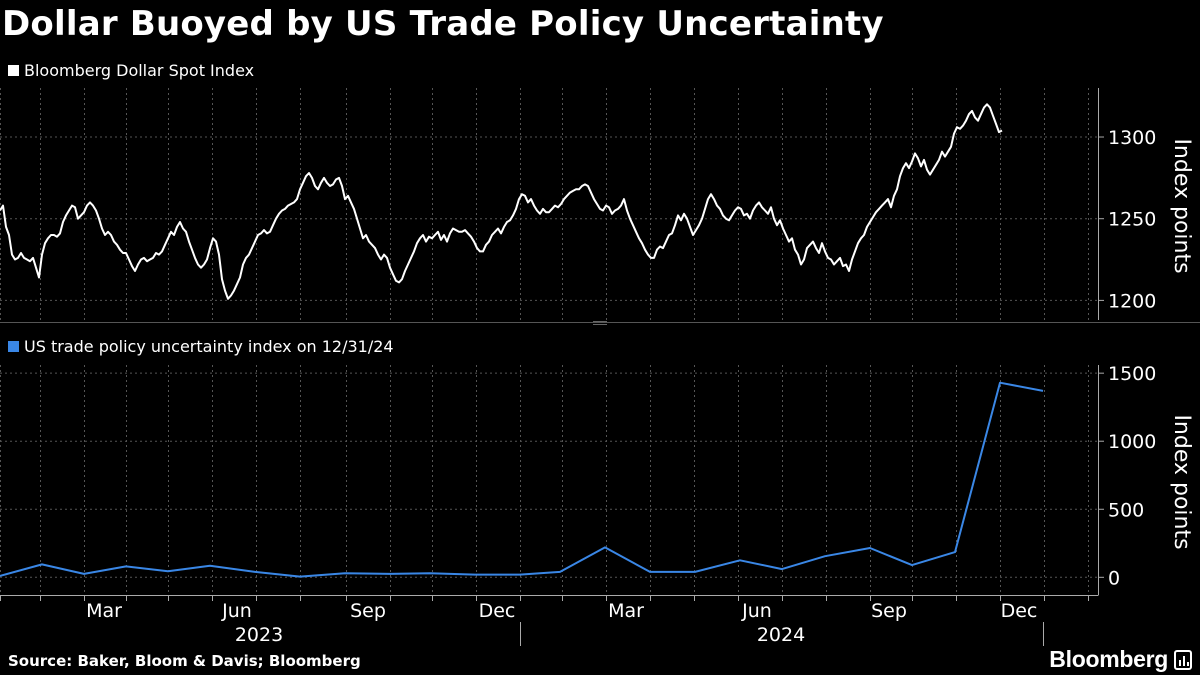 This screenshot has width=1200, height=675. Describe the element at coordinates (259, 635) in the screenshot. I see `x-year-label-0: 2023` at that location.